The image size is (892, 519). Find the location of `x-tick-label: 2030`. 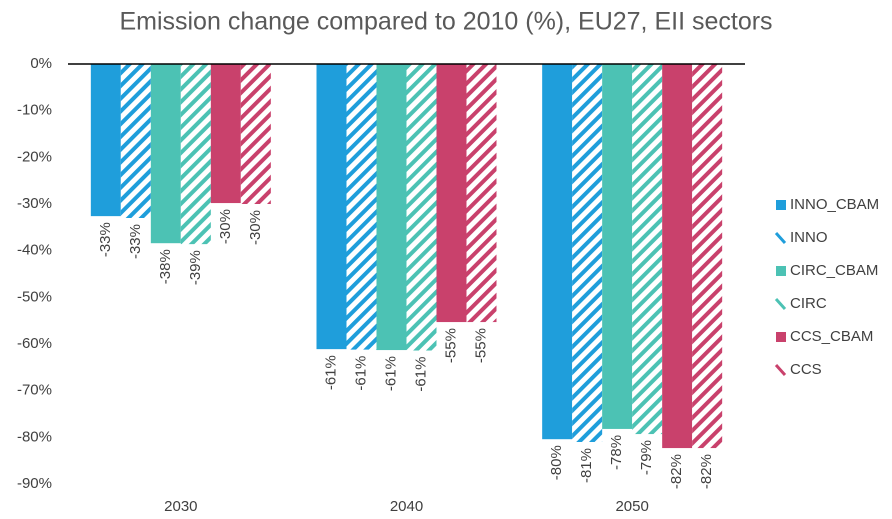

x-tick-label: 2030 is located at coordinates (180, 506).